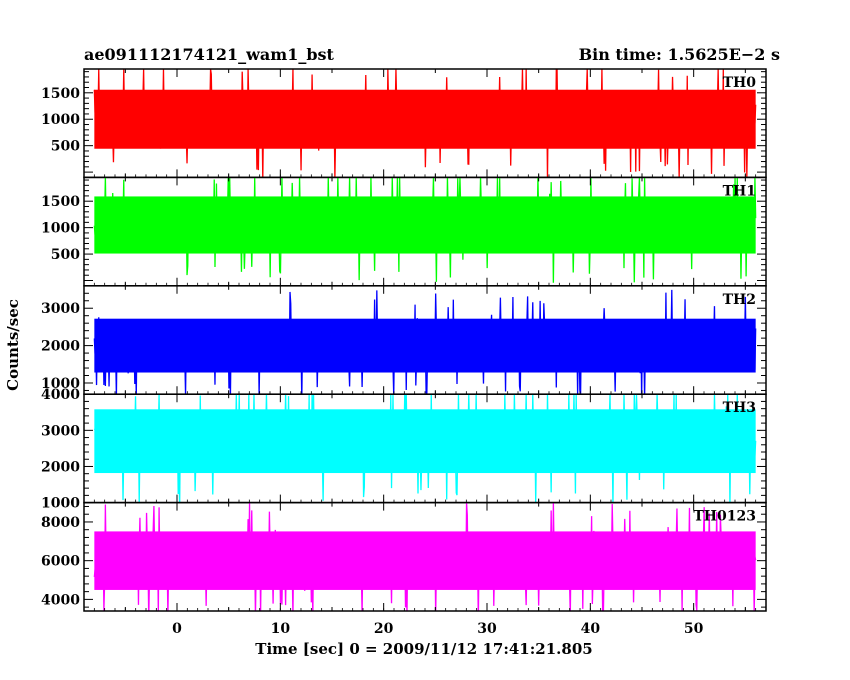  I want to click on x-axis-label: Time [sec] 0 = 2009/11/12 17:41:21.805, so click(423, 649).